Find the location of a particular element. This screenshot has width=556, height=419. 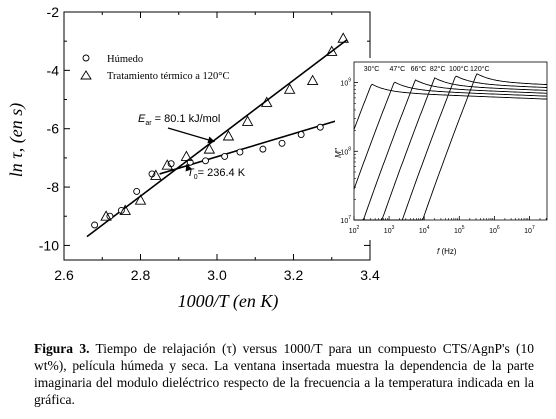

caption-label: Figura 3. is located at coordinates (62, 348).